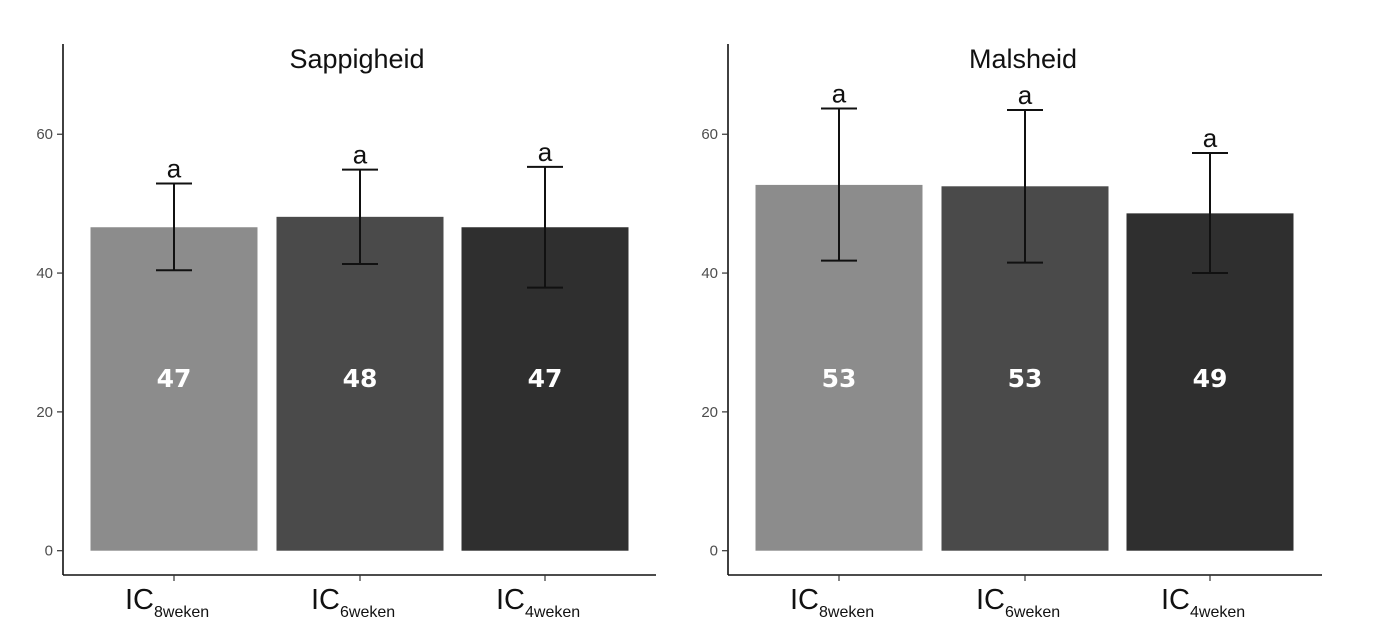 Image resolution: width=1385 pixels, height=636 pixels. I want to click on chart-title: Sappigheid, so click(356, 59).